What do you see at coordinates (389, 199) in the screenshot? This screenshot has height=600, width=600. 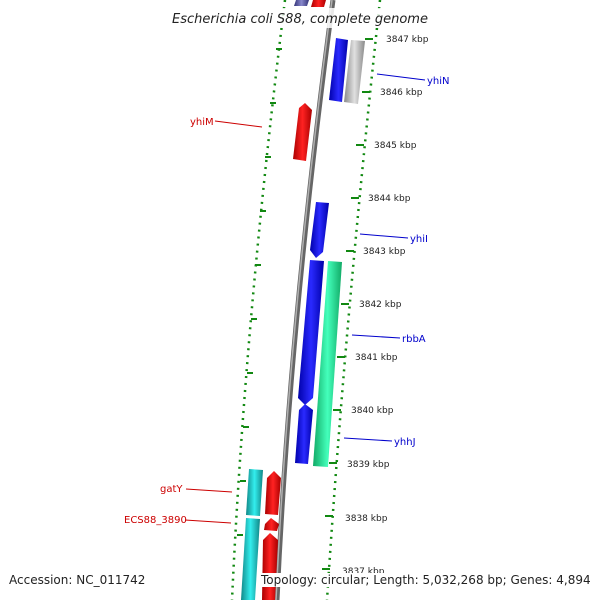 I see `tick-label: 3844 kbp` at bounding box center [389, 199].